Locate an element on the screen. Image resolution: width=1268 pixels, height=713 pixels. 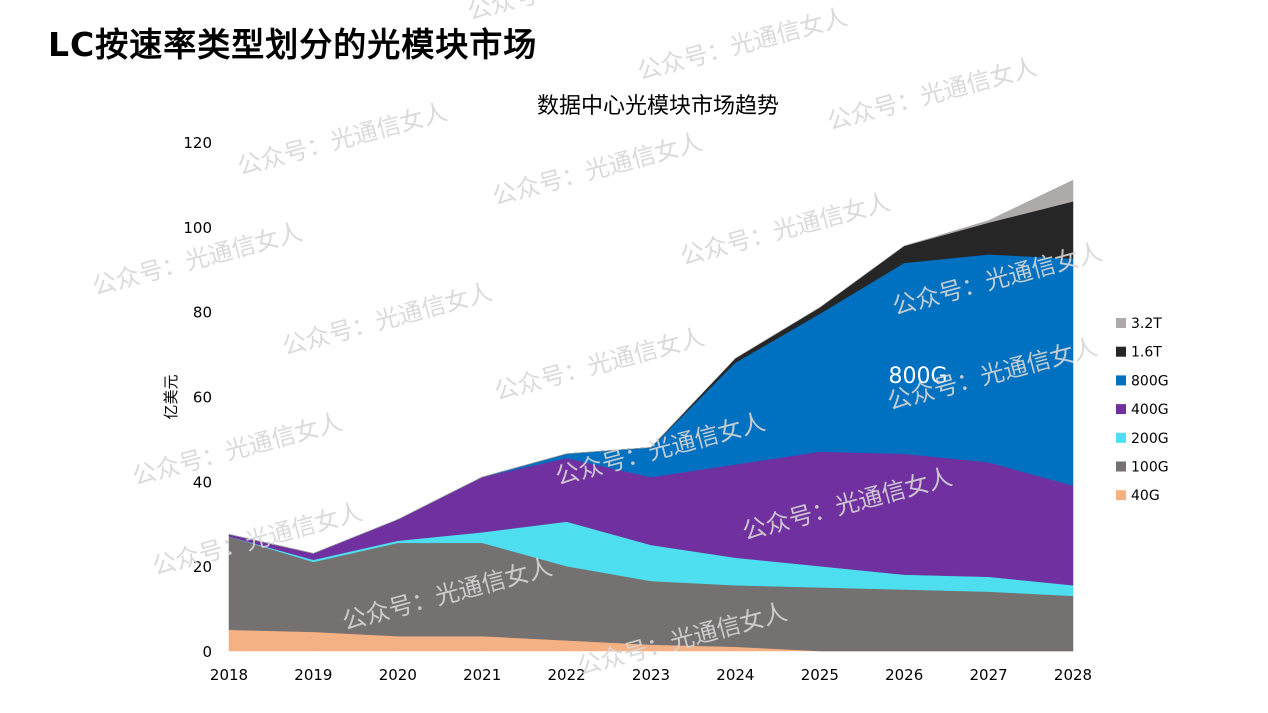
y-tick-label: 40 is located at coordinates (202, 482).